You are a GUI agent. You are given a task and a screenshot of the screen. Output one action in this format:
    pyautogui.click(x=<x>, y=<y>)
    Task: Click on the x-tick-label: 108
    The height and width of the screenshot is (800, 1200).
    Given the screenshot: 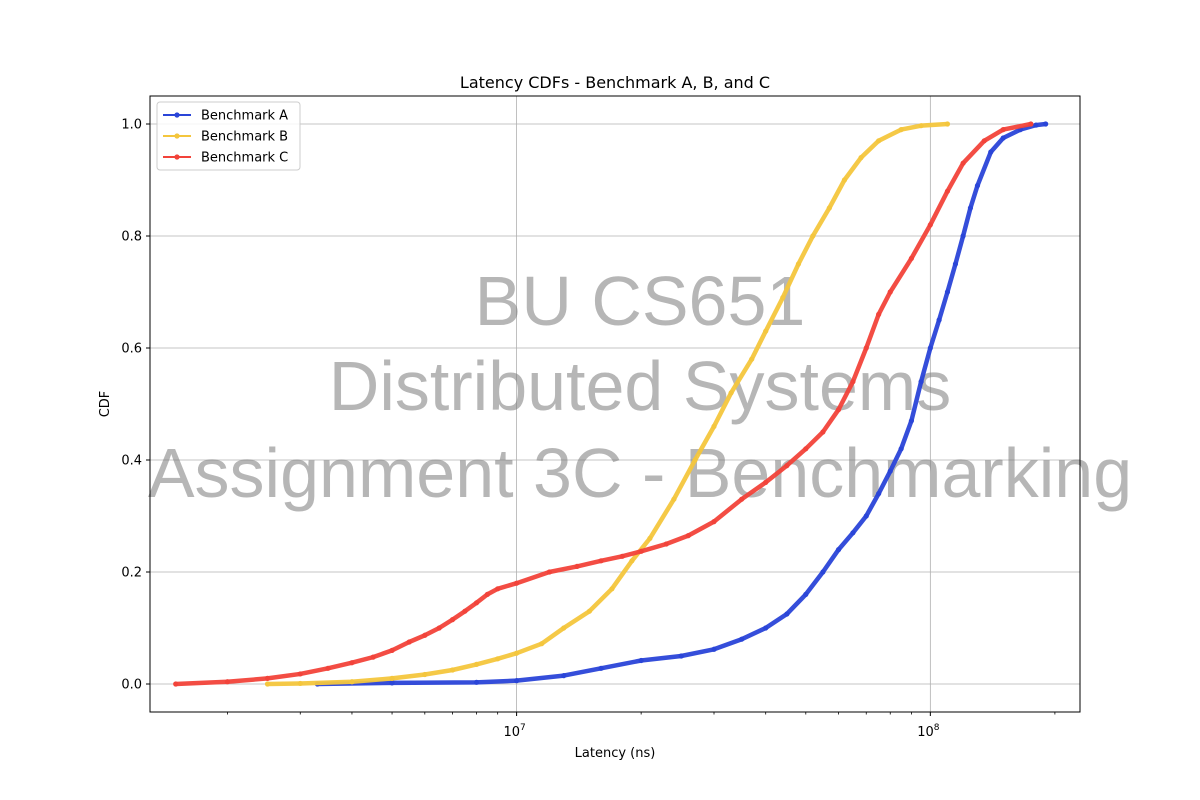 What is the action you would take?
    pyautogui.click(x=928, y=731)
    